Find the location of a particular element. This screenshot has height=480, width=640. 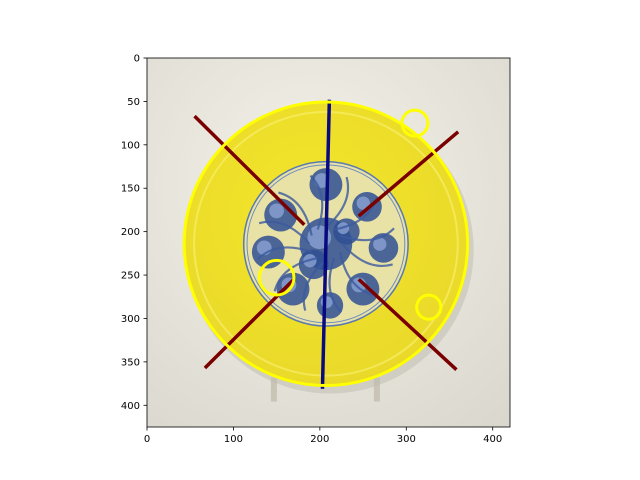

y-tick-label: 300 is located at coordinates (130, 319).